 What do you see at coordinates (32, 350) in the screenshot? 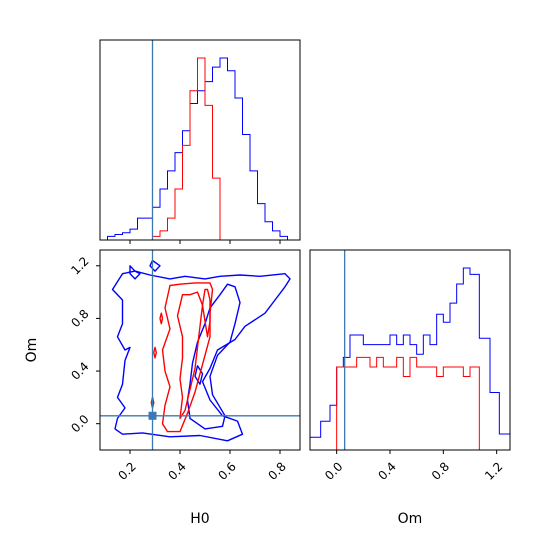
I see `y-axis-label-om: Om` at bounding box center [32, 350].